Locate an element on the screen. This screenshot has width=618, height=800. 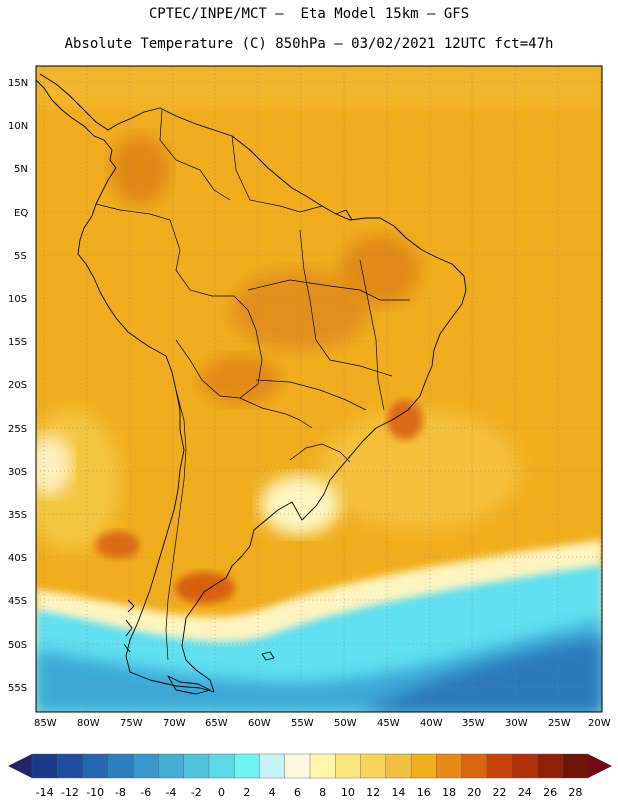
colorbar-label: 14 is located at coordinates (398, 792).